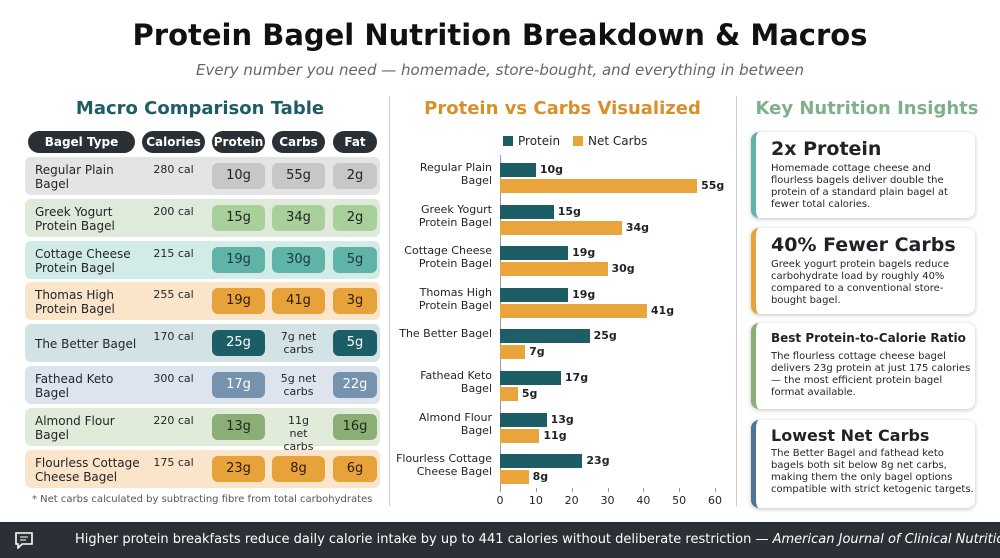 The height and width of the screenshot is (558, 1000). What do you see at coordinates (736, 301) in the screenshot?
I see `divider` at bounding box center [736, 301].